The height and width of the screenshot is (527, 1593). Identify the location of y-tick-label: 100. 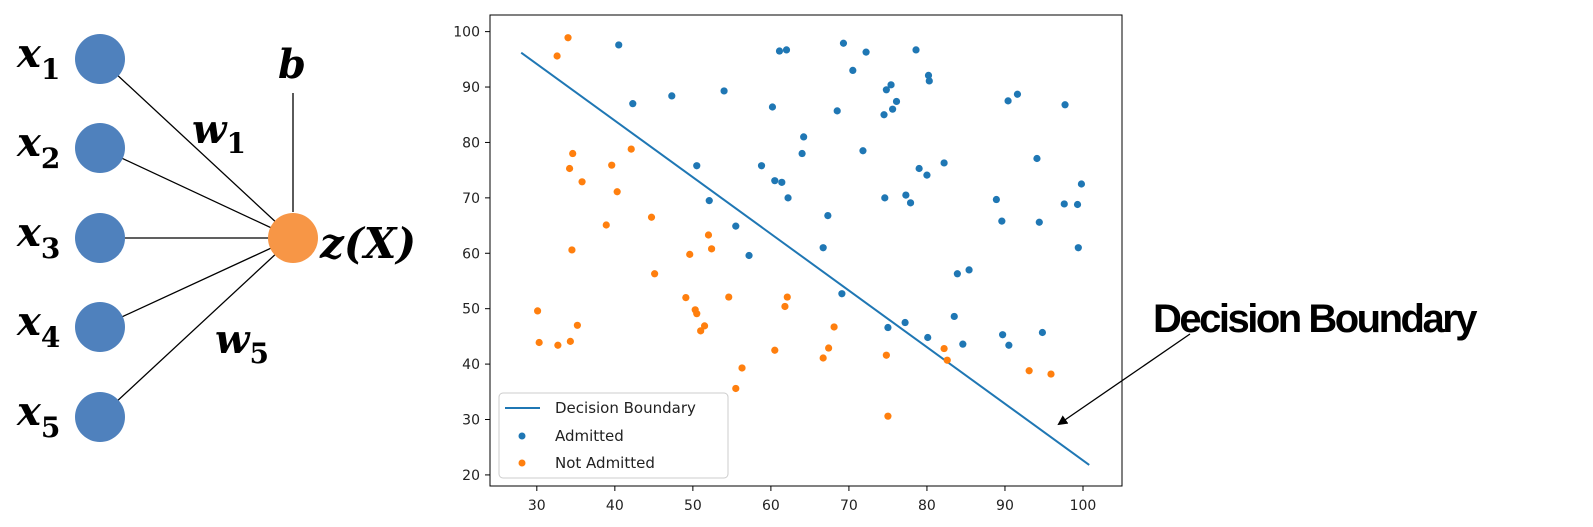
(466, 33).